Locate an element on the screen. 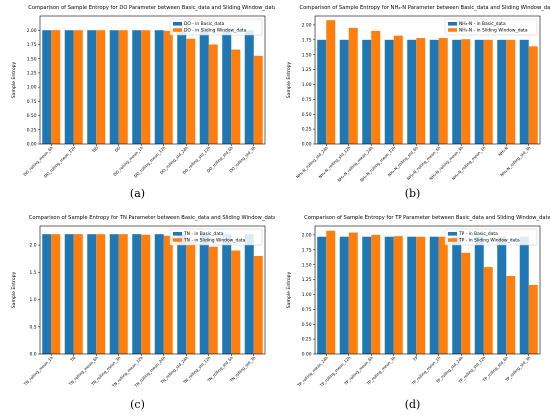 This screenshot has width=550, height=419. x-tick-label: NH₄-N is located at coordinates (503, 151).